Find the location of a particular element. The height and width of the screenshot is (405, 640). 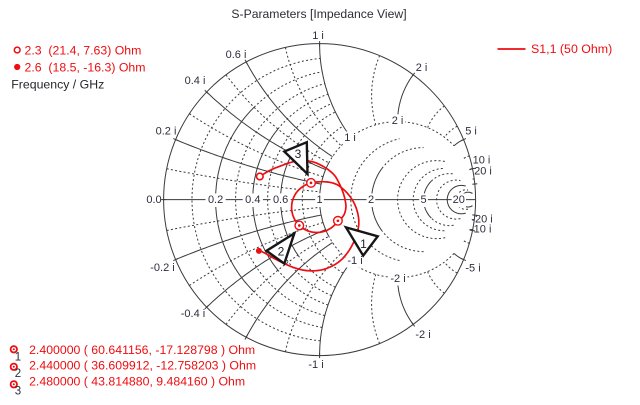

svg-text: 20 is located at coordinates (459, 200).